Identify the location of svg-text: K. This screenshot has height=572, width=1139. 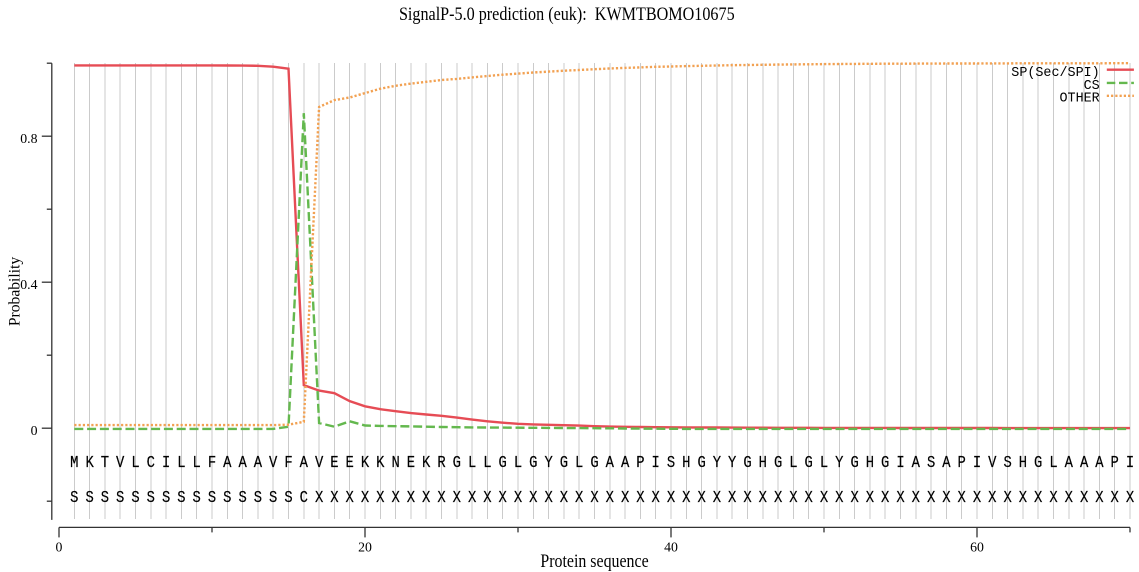
(89, 462).